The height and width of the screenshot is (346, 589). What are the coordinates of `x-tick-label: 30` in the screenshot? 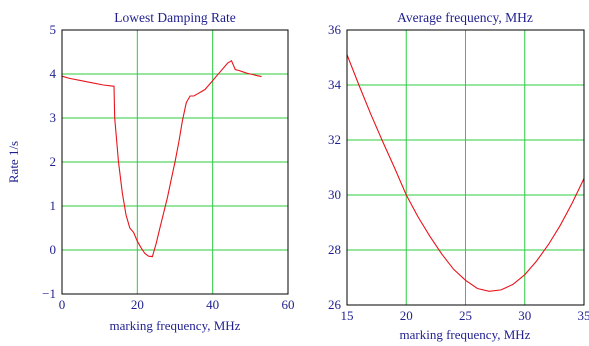 It's located at (524, 315).